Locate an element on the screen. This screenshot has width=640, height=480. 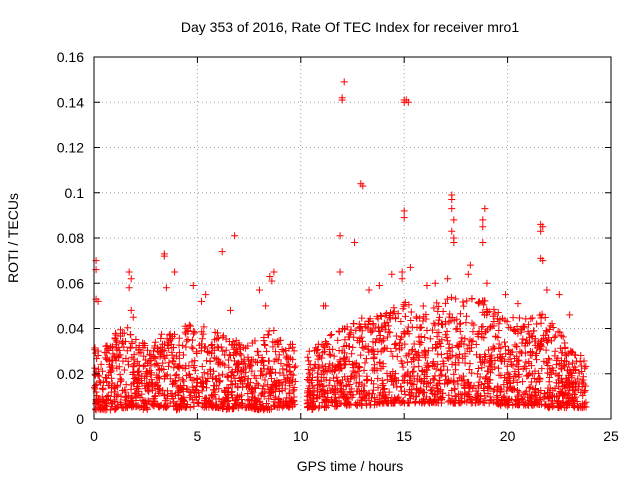
y-tick-label: 0.1 is located at coordinates (75, 193).